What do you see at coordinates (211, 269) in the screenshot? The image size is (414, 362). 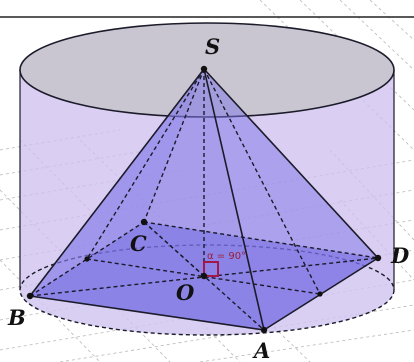 I see `right-angle-marker` at bounding box center [211, 269].